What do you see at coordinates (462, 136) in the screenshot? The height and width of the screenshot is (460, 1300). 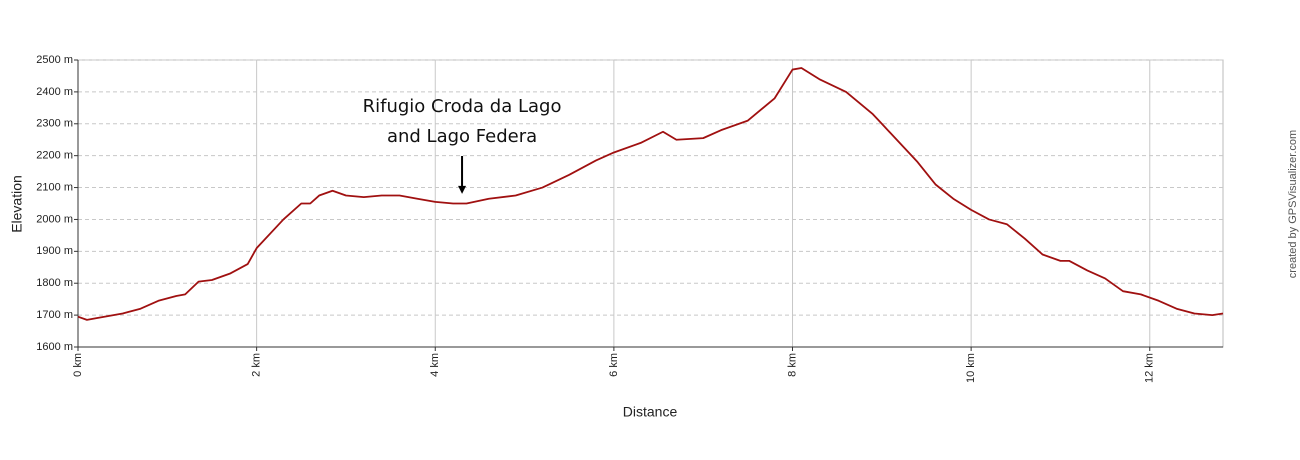 I see `annotation-text: and Lago Federa` at bounding box center [462, 136].